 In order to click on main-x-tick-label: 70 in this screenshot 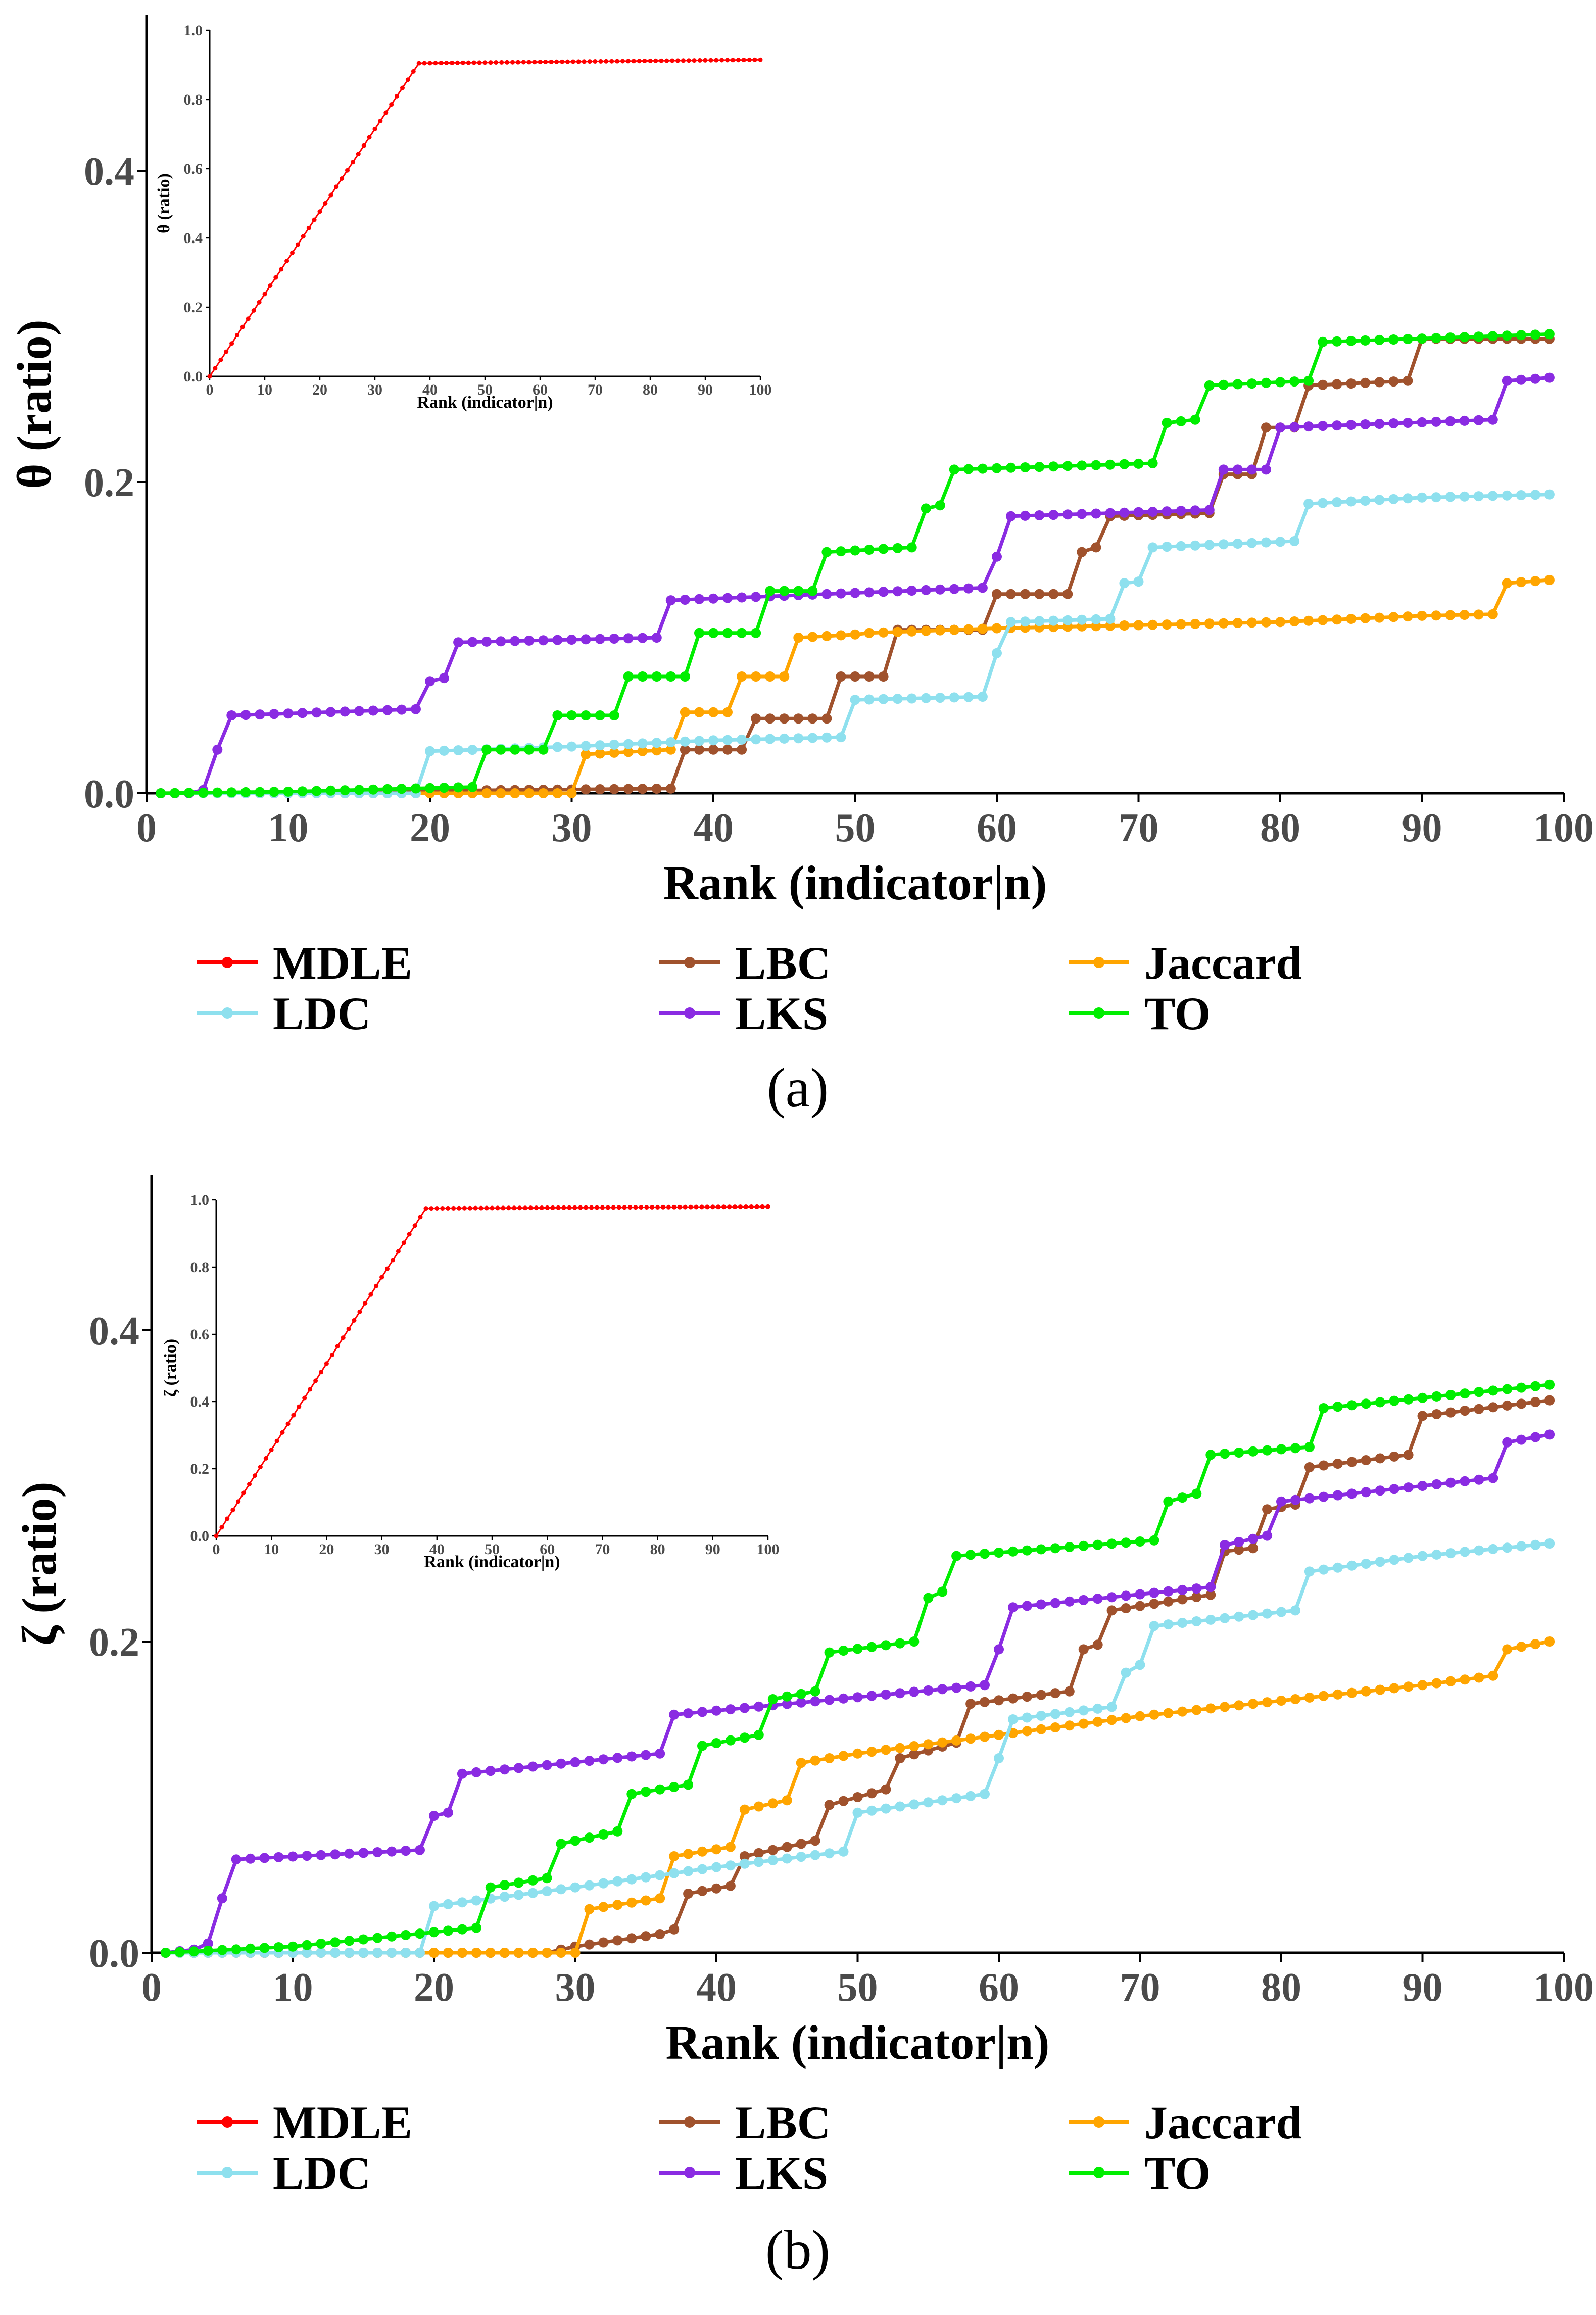, I will do `click(1139, 828)`.